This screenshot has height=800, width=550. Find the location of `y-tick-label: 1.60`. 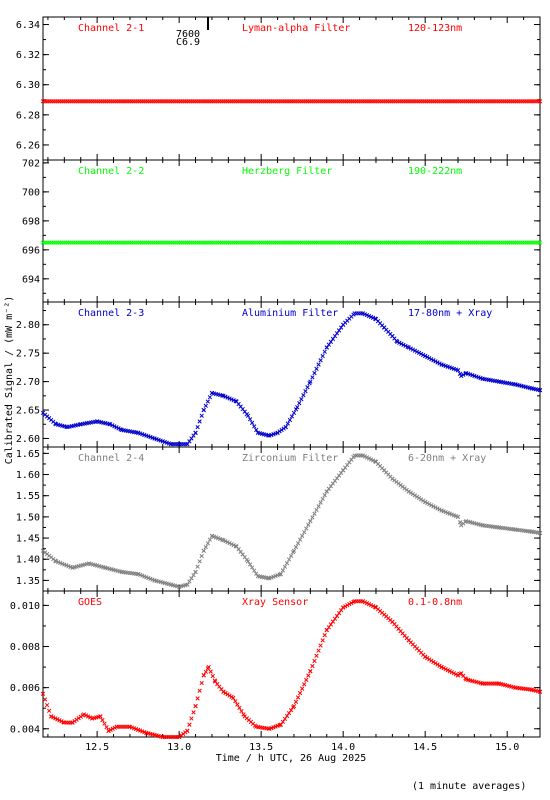

y-tick-label: 1.60 is located at coordinates (28, 475).